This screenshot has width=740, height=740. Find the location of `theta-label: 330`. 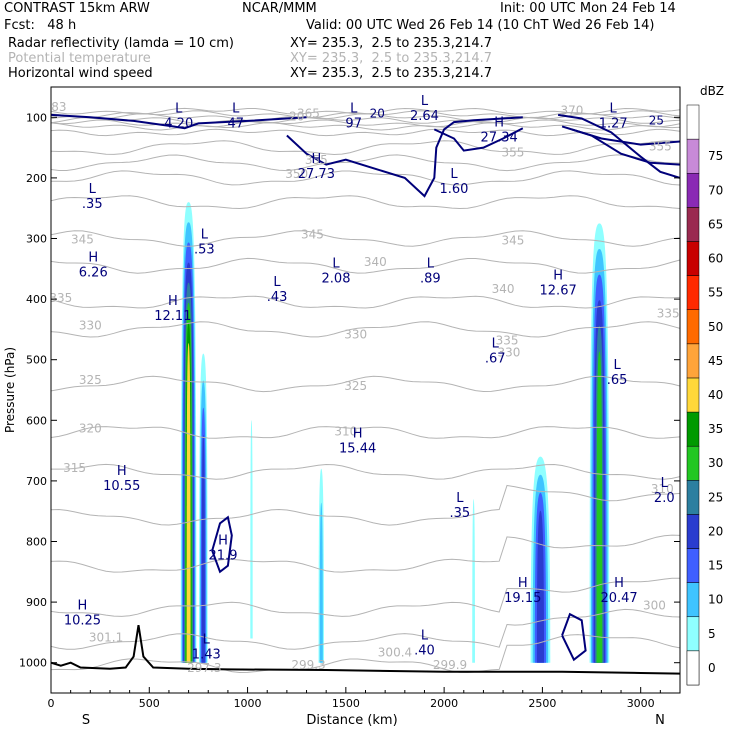

theta-label: 330 is located at coordinates (90, 325).